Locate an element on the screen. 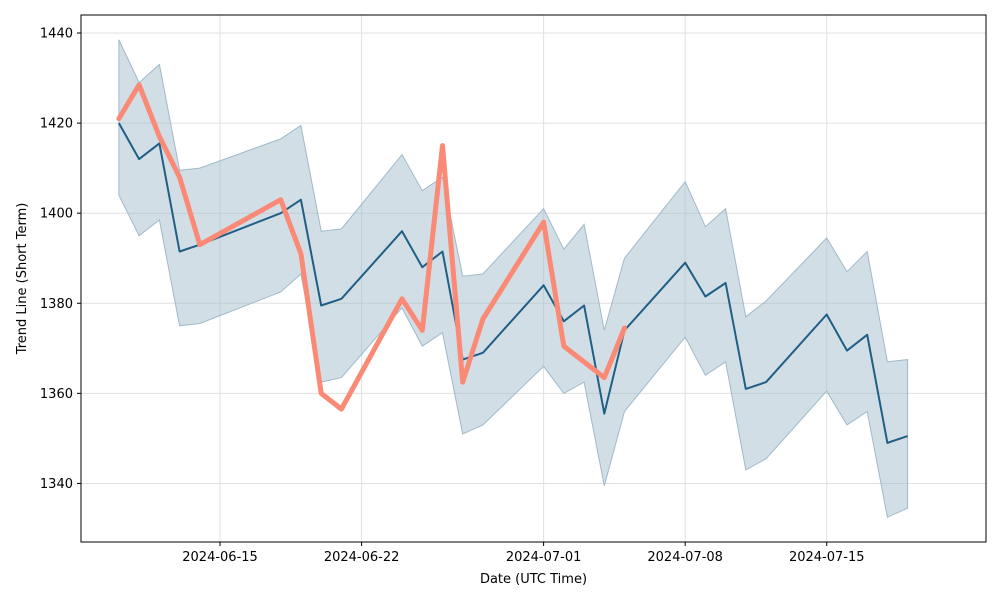 This screenshot has height=600, width=1000. x-tick-label: 2024-06-22 is located at coordinates (362, 557).